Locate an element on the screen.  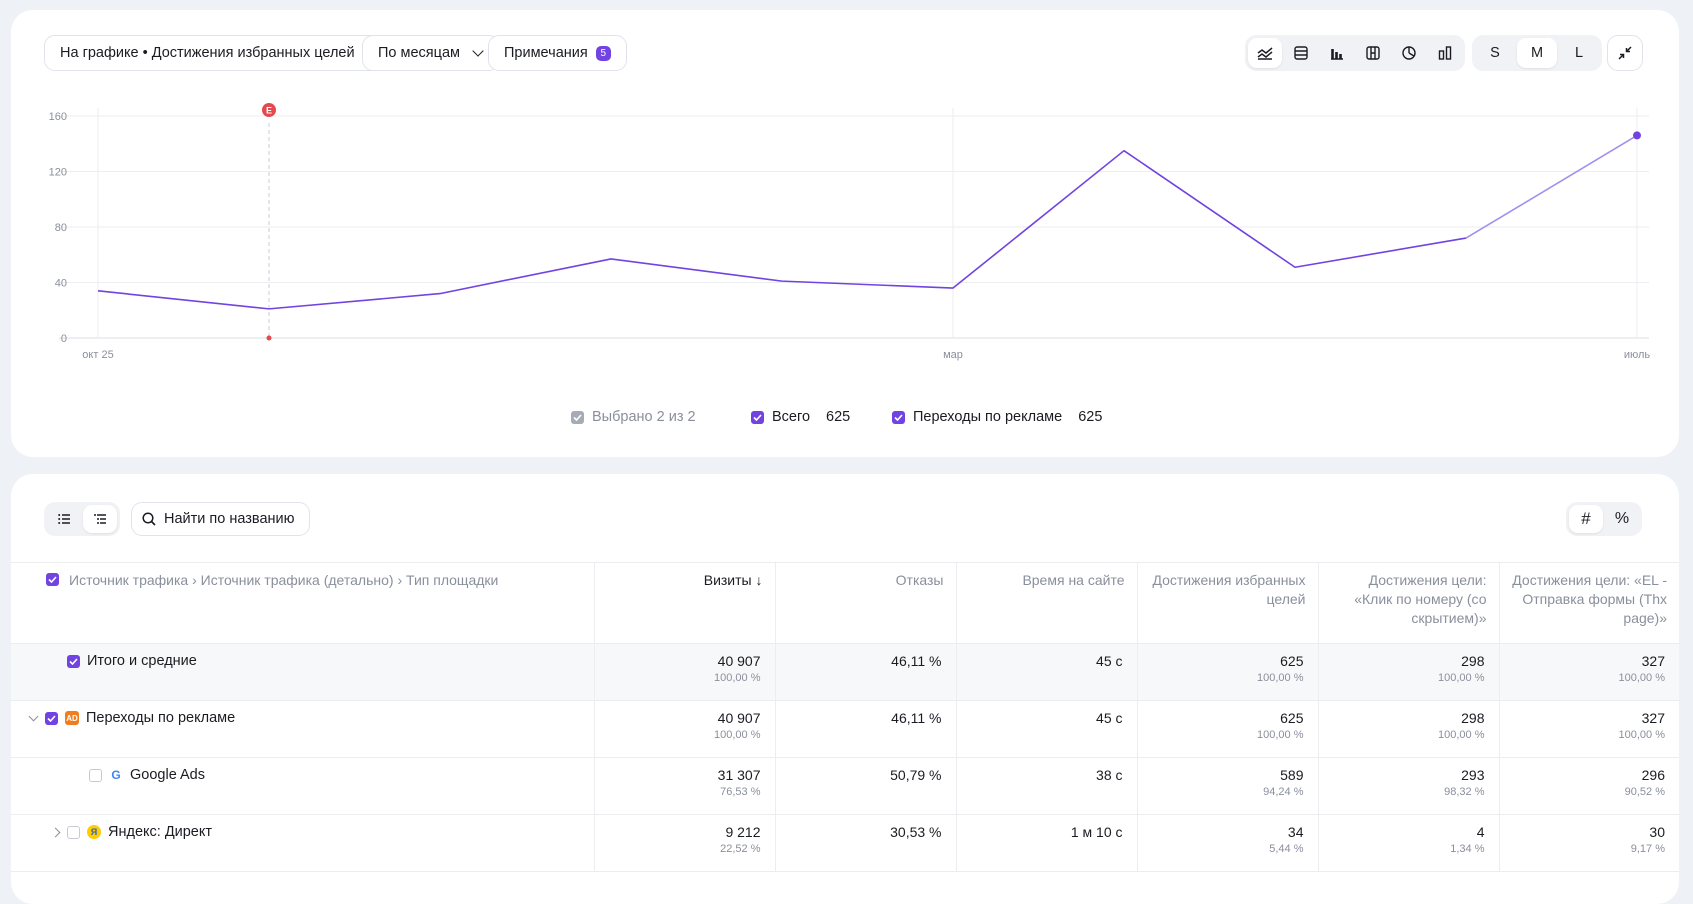
metric-cell: 4 1,34 % is located at coordinates (1408, 843).